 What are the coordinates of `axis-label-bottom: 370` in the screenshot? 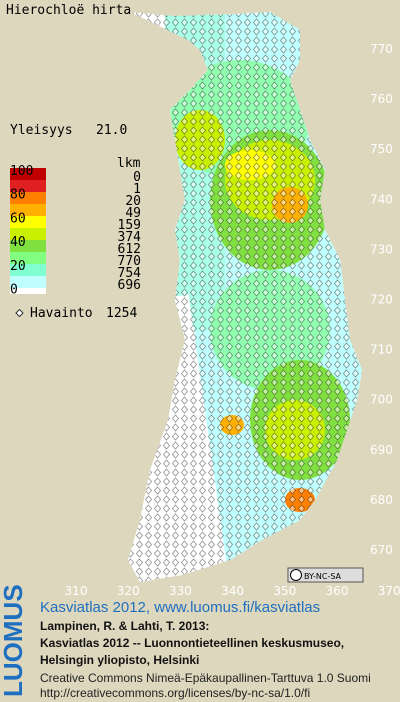 It's located at (389, 591).